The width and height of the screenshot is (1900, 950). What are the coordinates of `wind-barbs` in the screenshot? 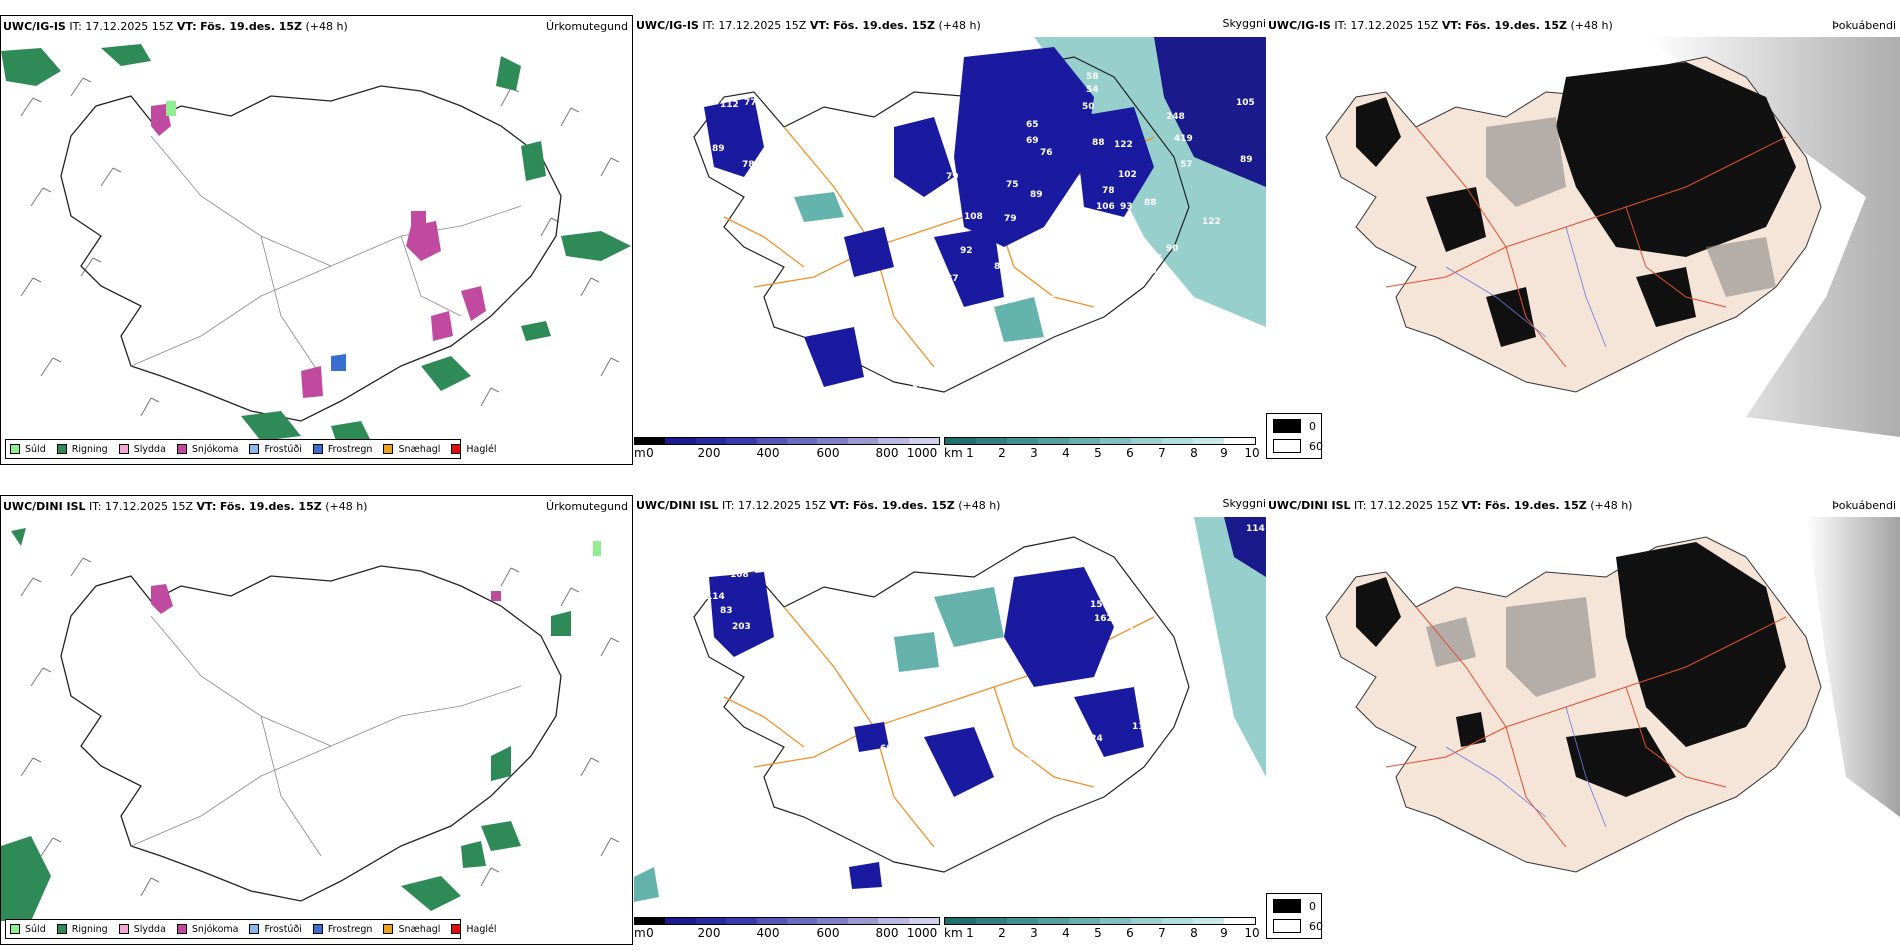 It's located at (320, 247).